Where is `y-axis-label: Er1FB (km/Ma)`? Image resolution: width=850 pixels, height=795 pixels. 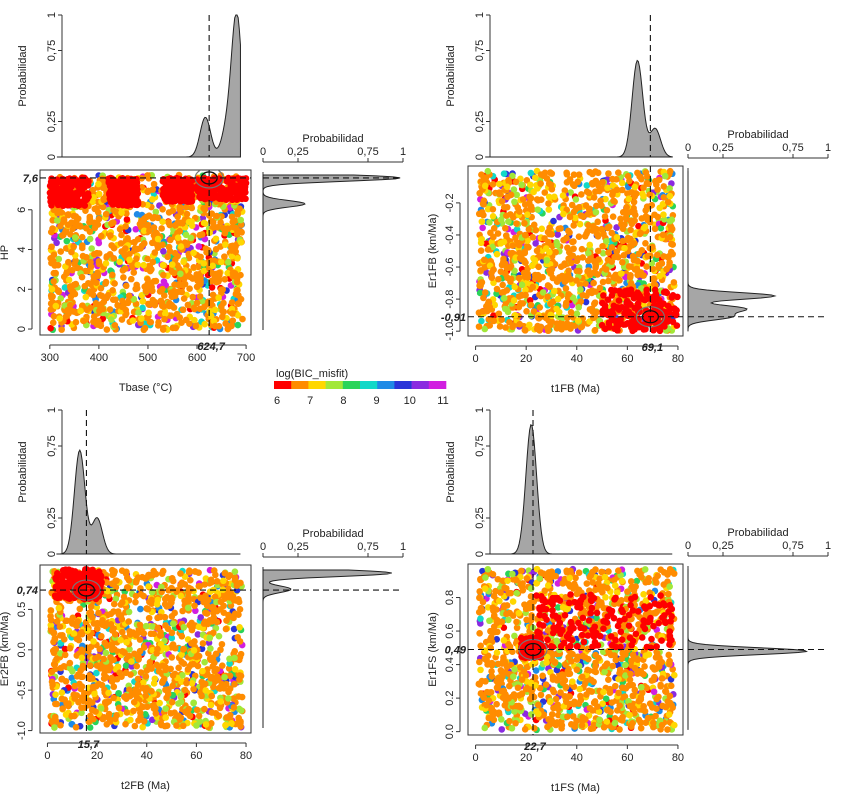
y-axis-label: Er1FB (km/Ma) is located at coordinates (433, 251).